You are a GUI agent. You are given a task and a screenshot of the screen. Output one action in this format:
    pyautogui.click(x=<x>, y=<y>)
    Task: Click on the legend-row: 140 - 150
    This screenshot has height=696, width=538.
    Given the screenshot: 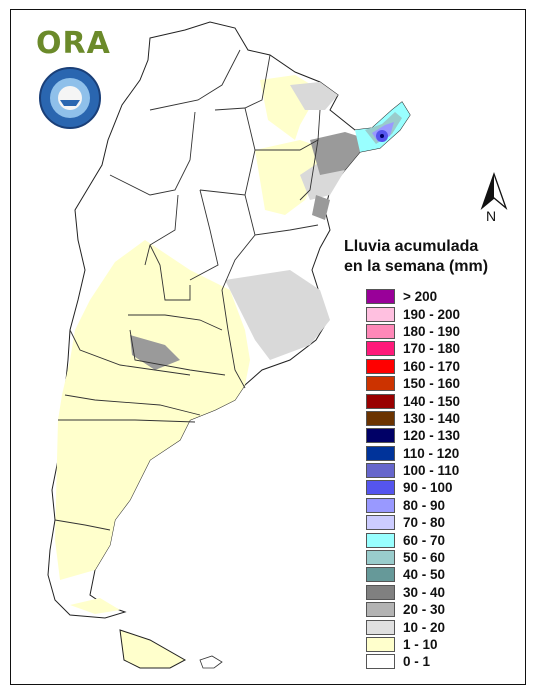 What is the action you would take?
    pyautogui.click(x=413, y=400)
    